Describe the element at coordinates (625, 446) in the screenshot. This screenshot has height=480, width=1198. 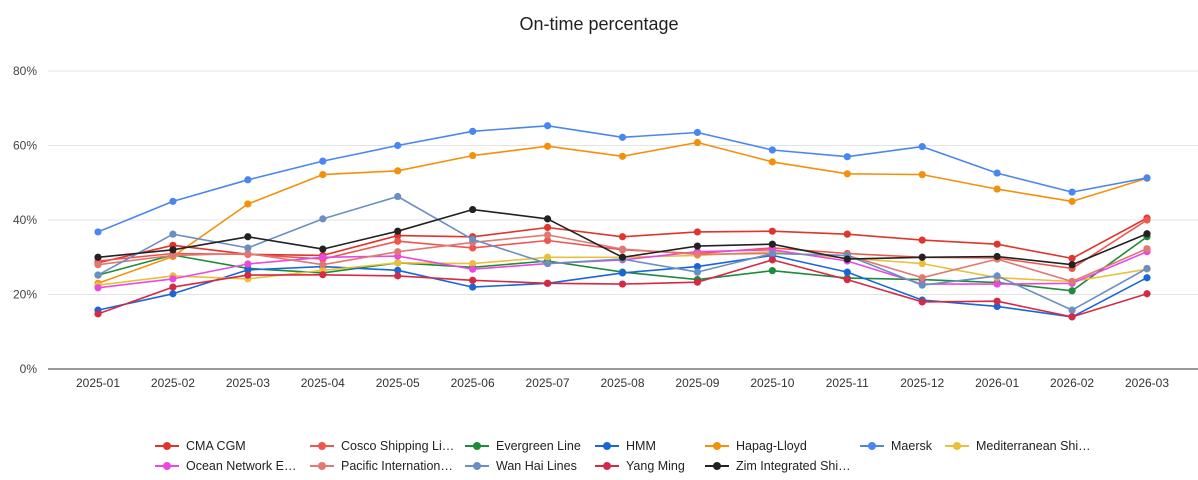
I see `legend-item: HMM` at that location.